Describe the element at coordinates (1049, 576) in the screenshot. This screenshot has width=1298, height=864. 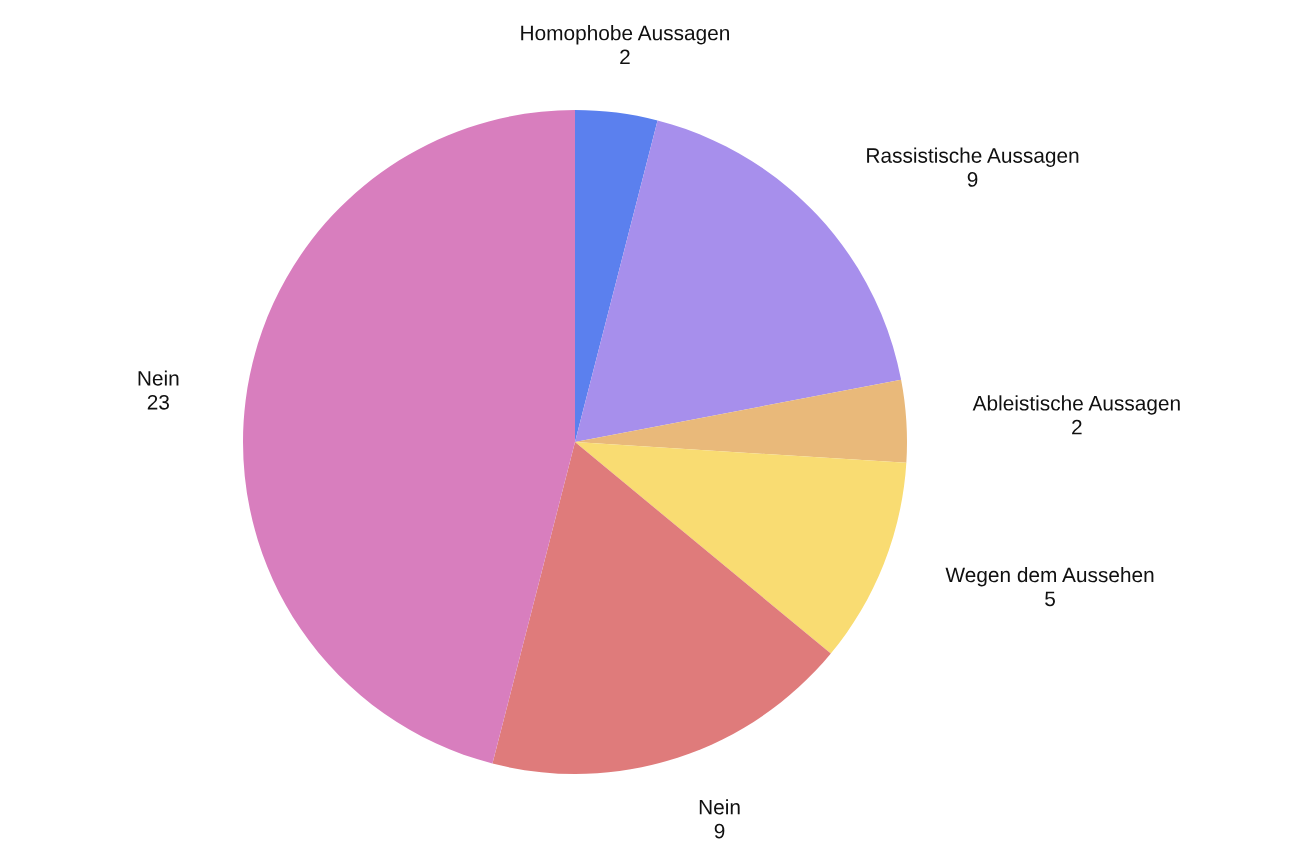
I see `slice-label: Wegen dem Aussehen` at that location.